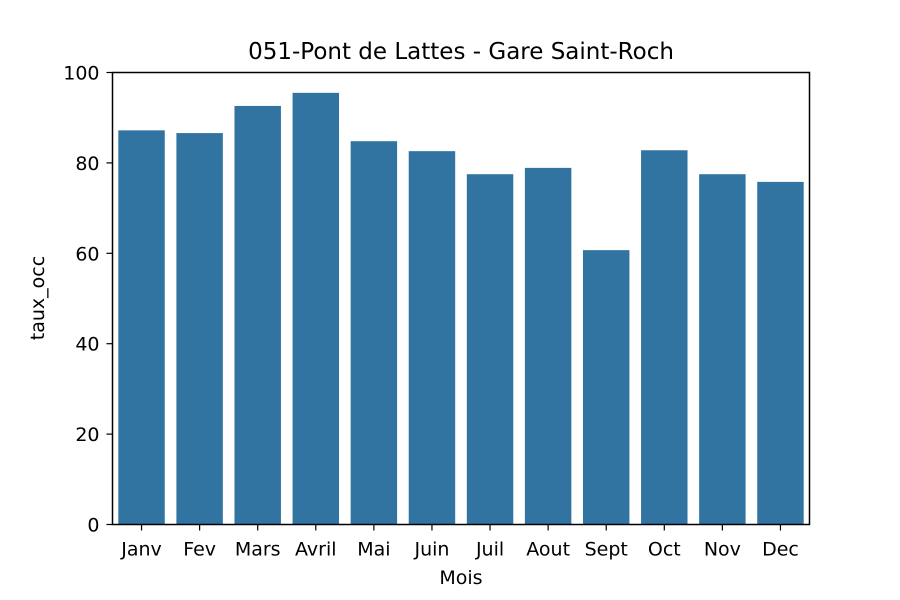 The height and width of the screenshot is (600, 900). What do you see at coordinates (258, 550) in the screenshot?
I see `x-tick-label: Mars` at bounding box center [258, 550].